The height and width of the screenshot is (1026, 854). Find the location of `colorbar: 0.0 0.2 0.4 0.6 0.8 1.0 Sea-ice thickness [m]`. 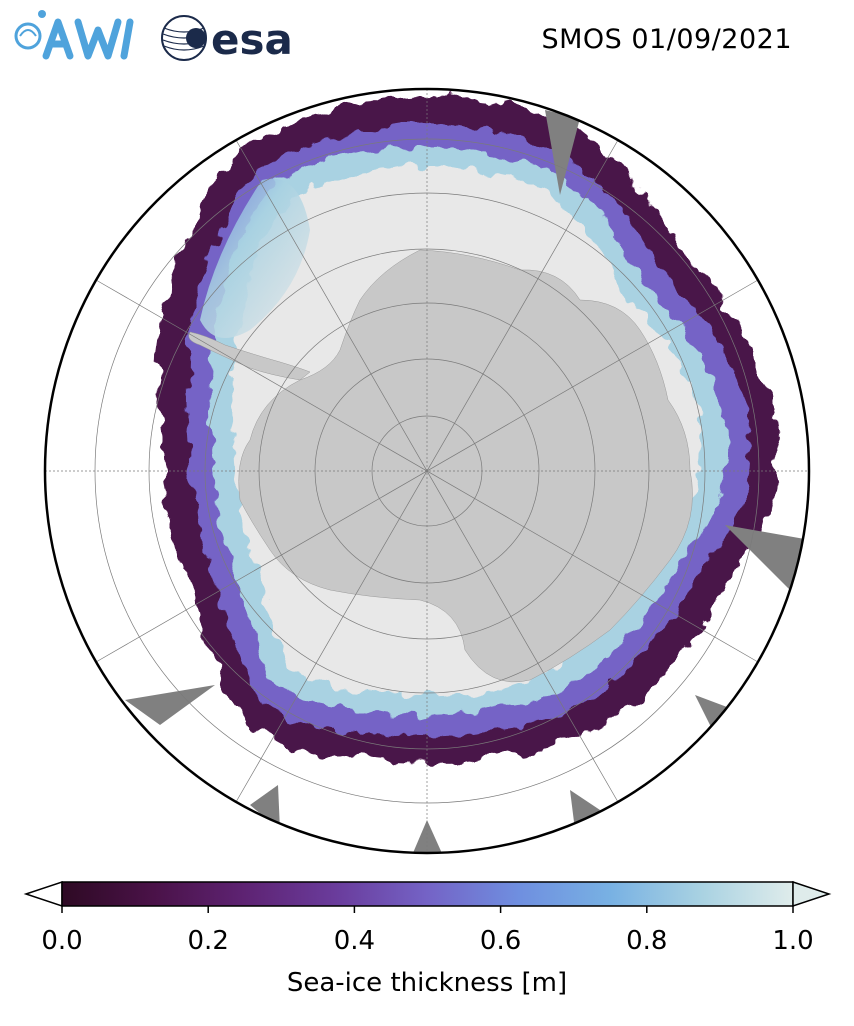

colorbar: 0.0 0.2 0.4 0.6 0.8 1.0 Sea-ice thickness [m] is located at coordinates (427, 939).